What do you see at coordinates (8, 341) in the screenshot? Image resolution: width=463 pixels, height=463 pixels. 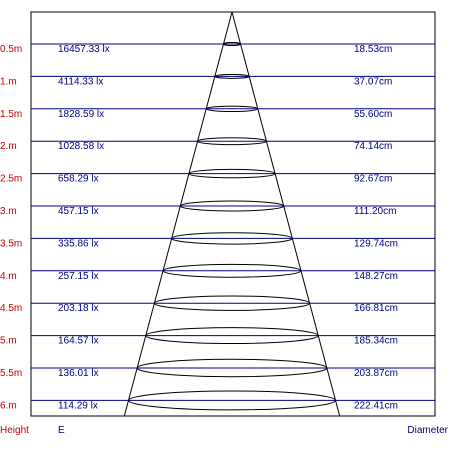 I see `height-label: 5.m` at bounding box center [8, 341].